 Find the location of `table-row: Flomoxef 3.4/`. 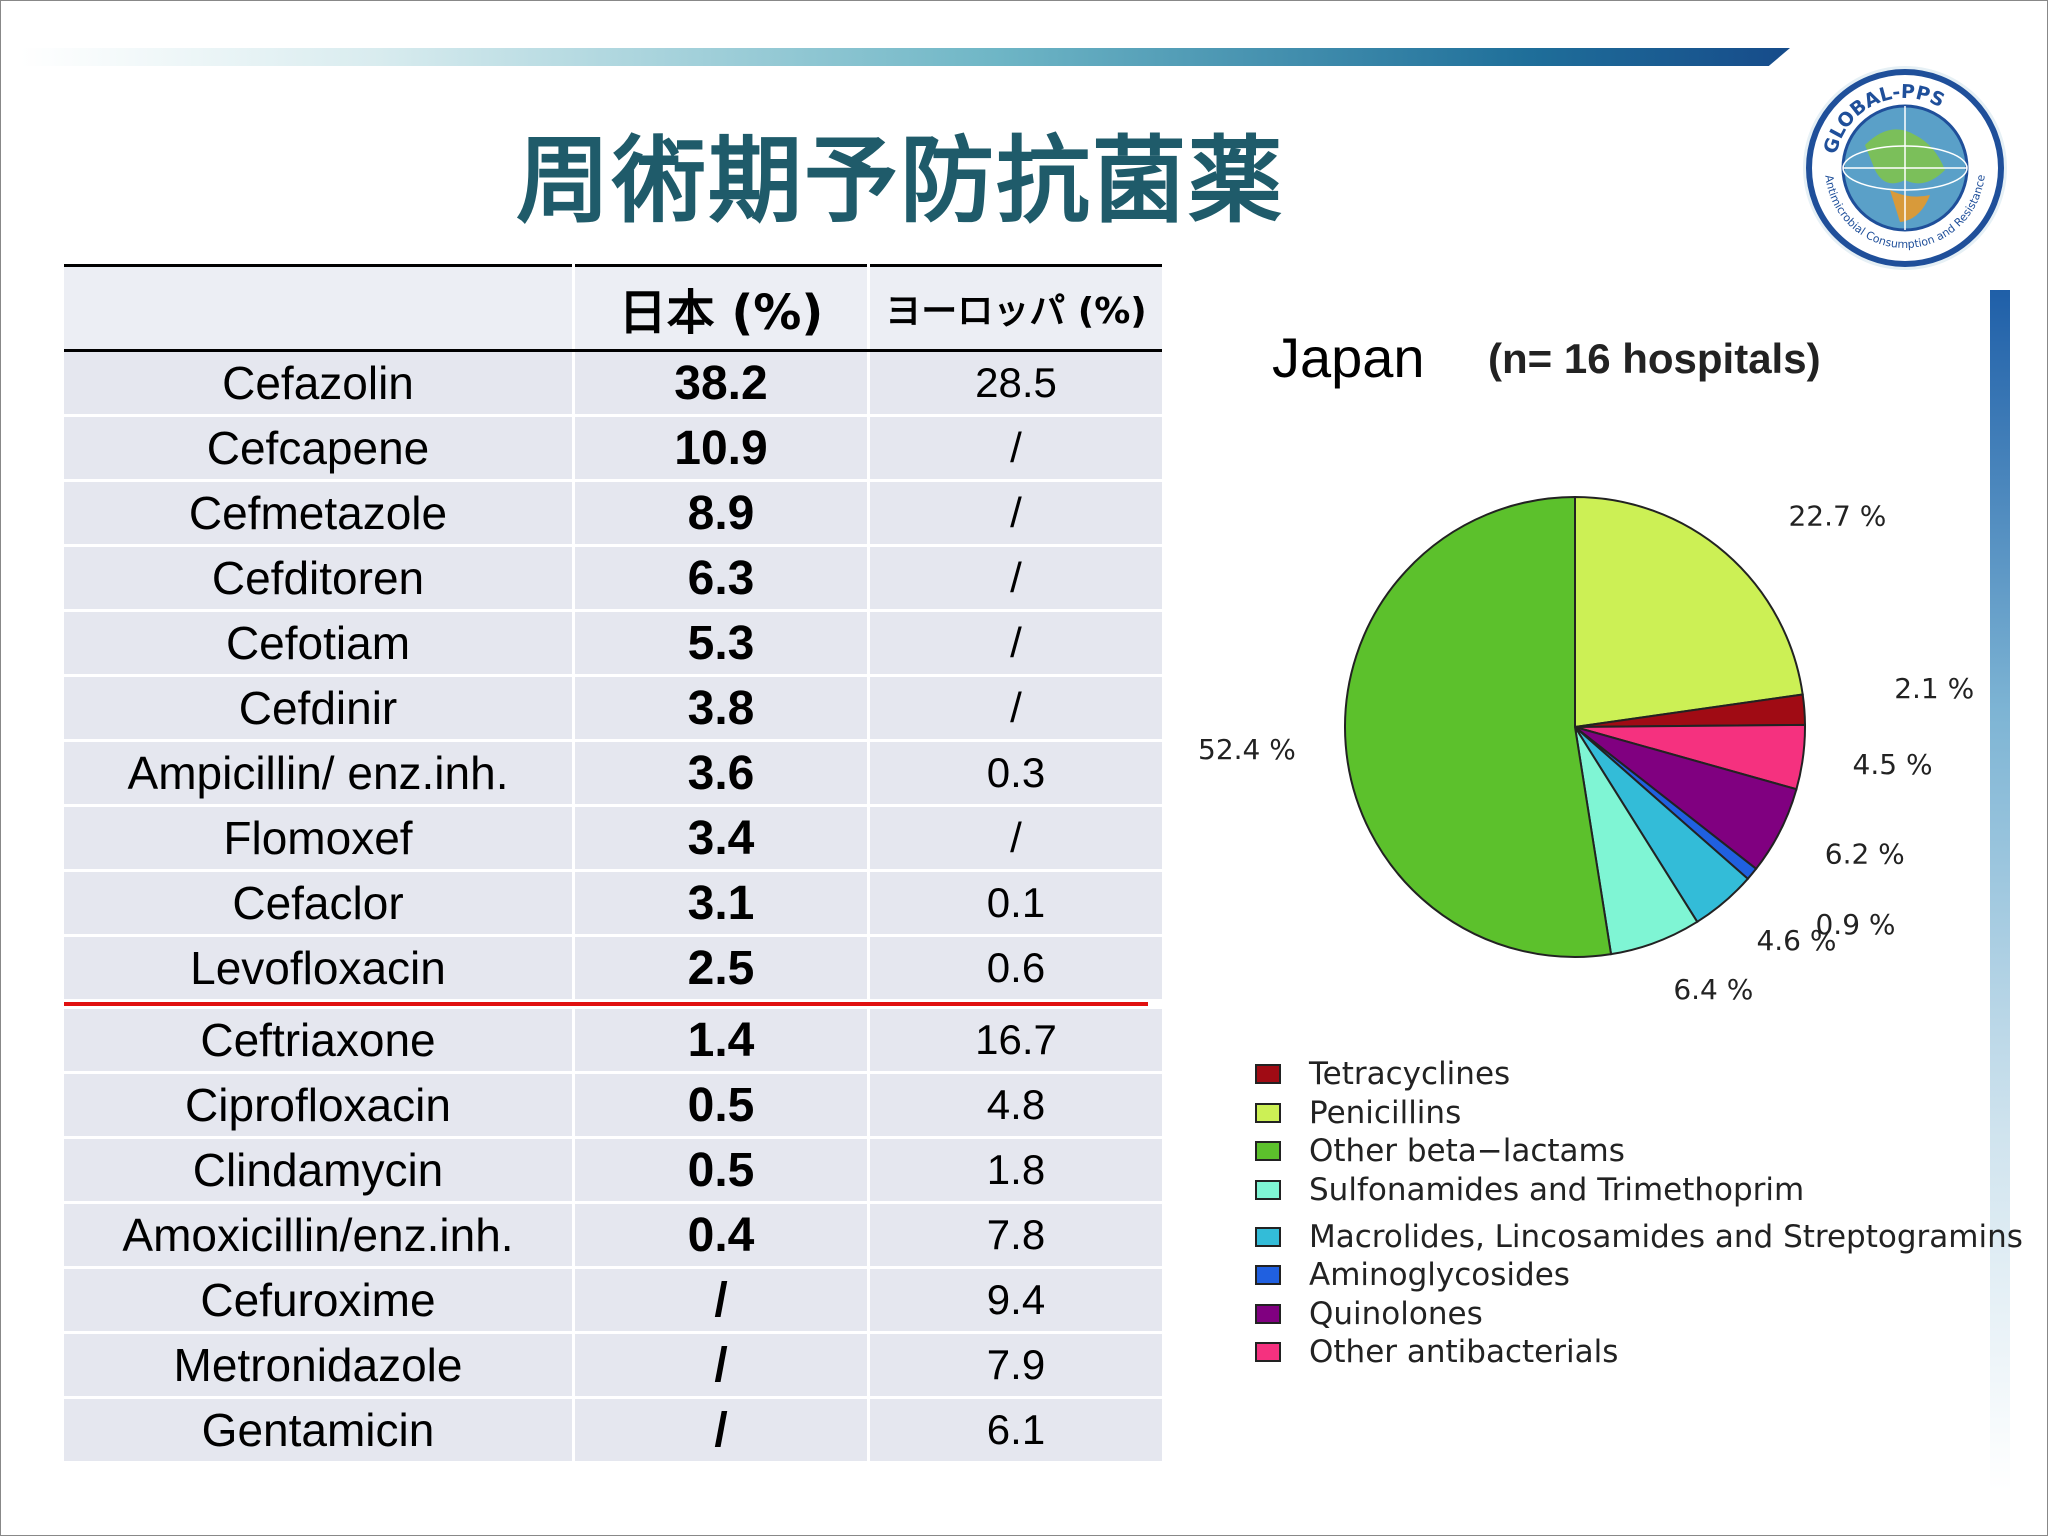

table-row: Flomoxef 3.4/ is located at coordinates (613, 838).